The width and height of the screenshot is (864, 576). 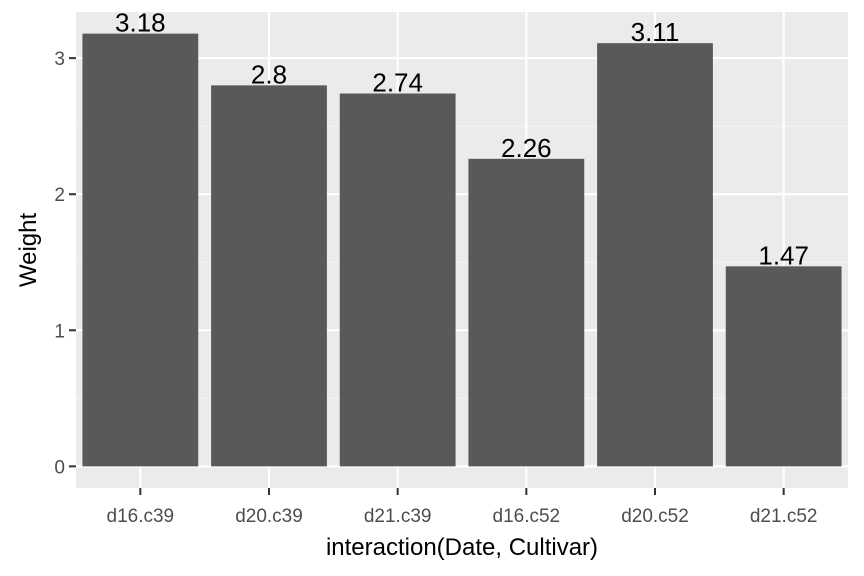 I want to click on y-tick-label: 0, so click(x=59, y=467).